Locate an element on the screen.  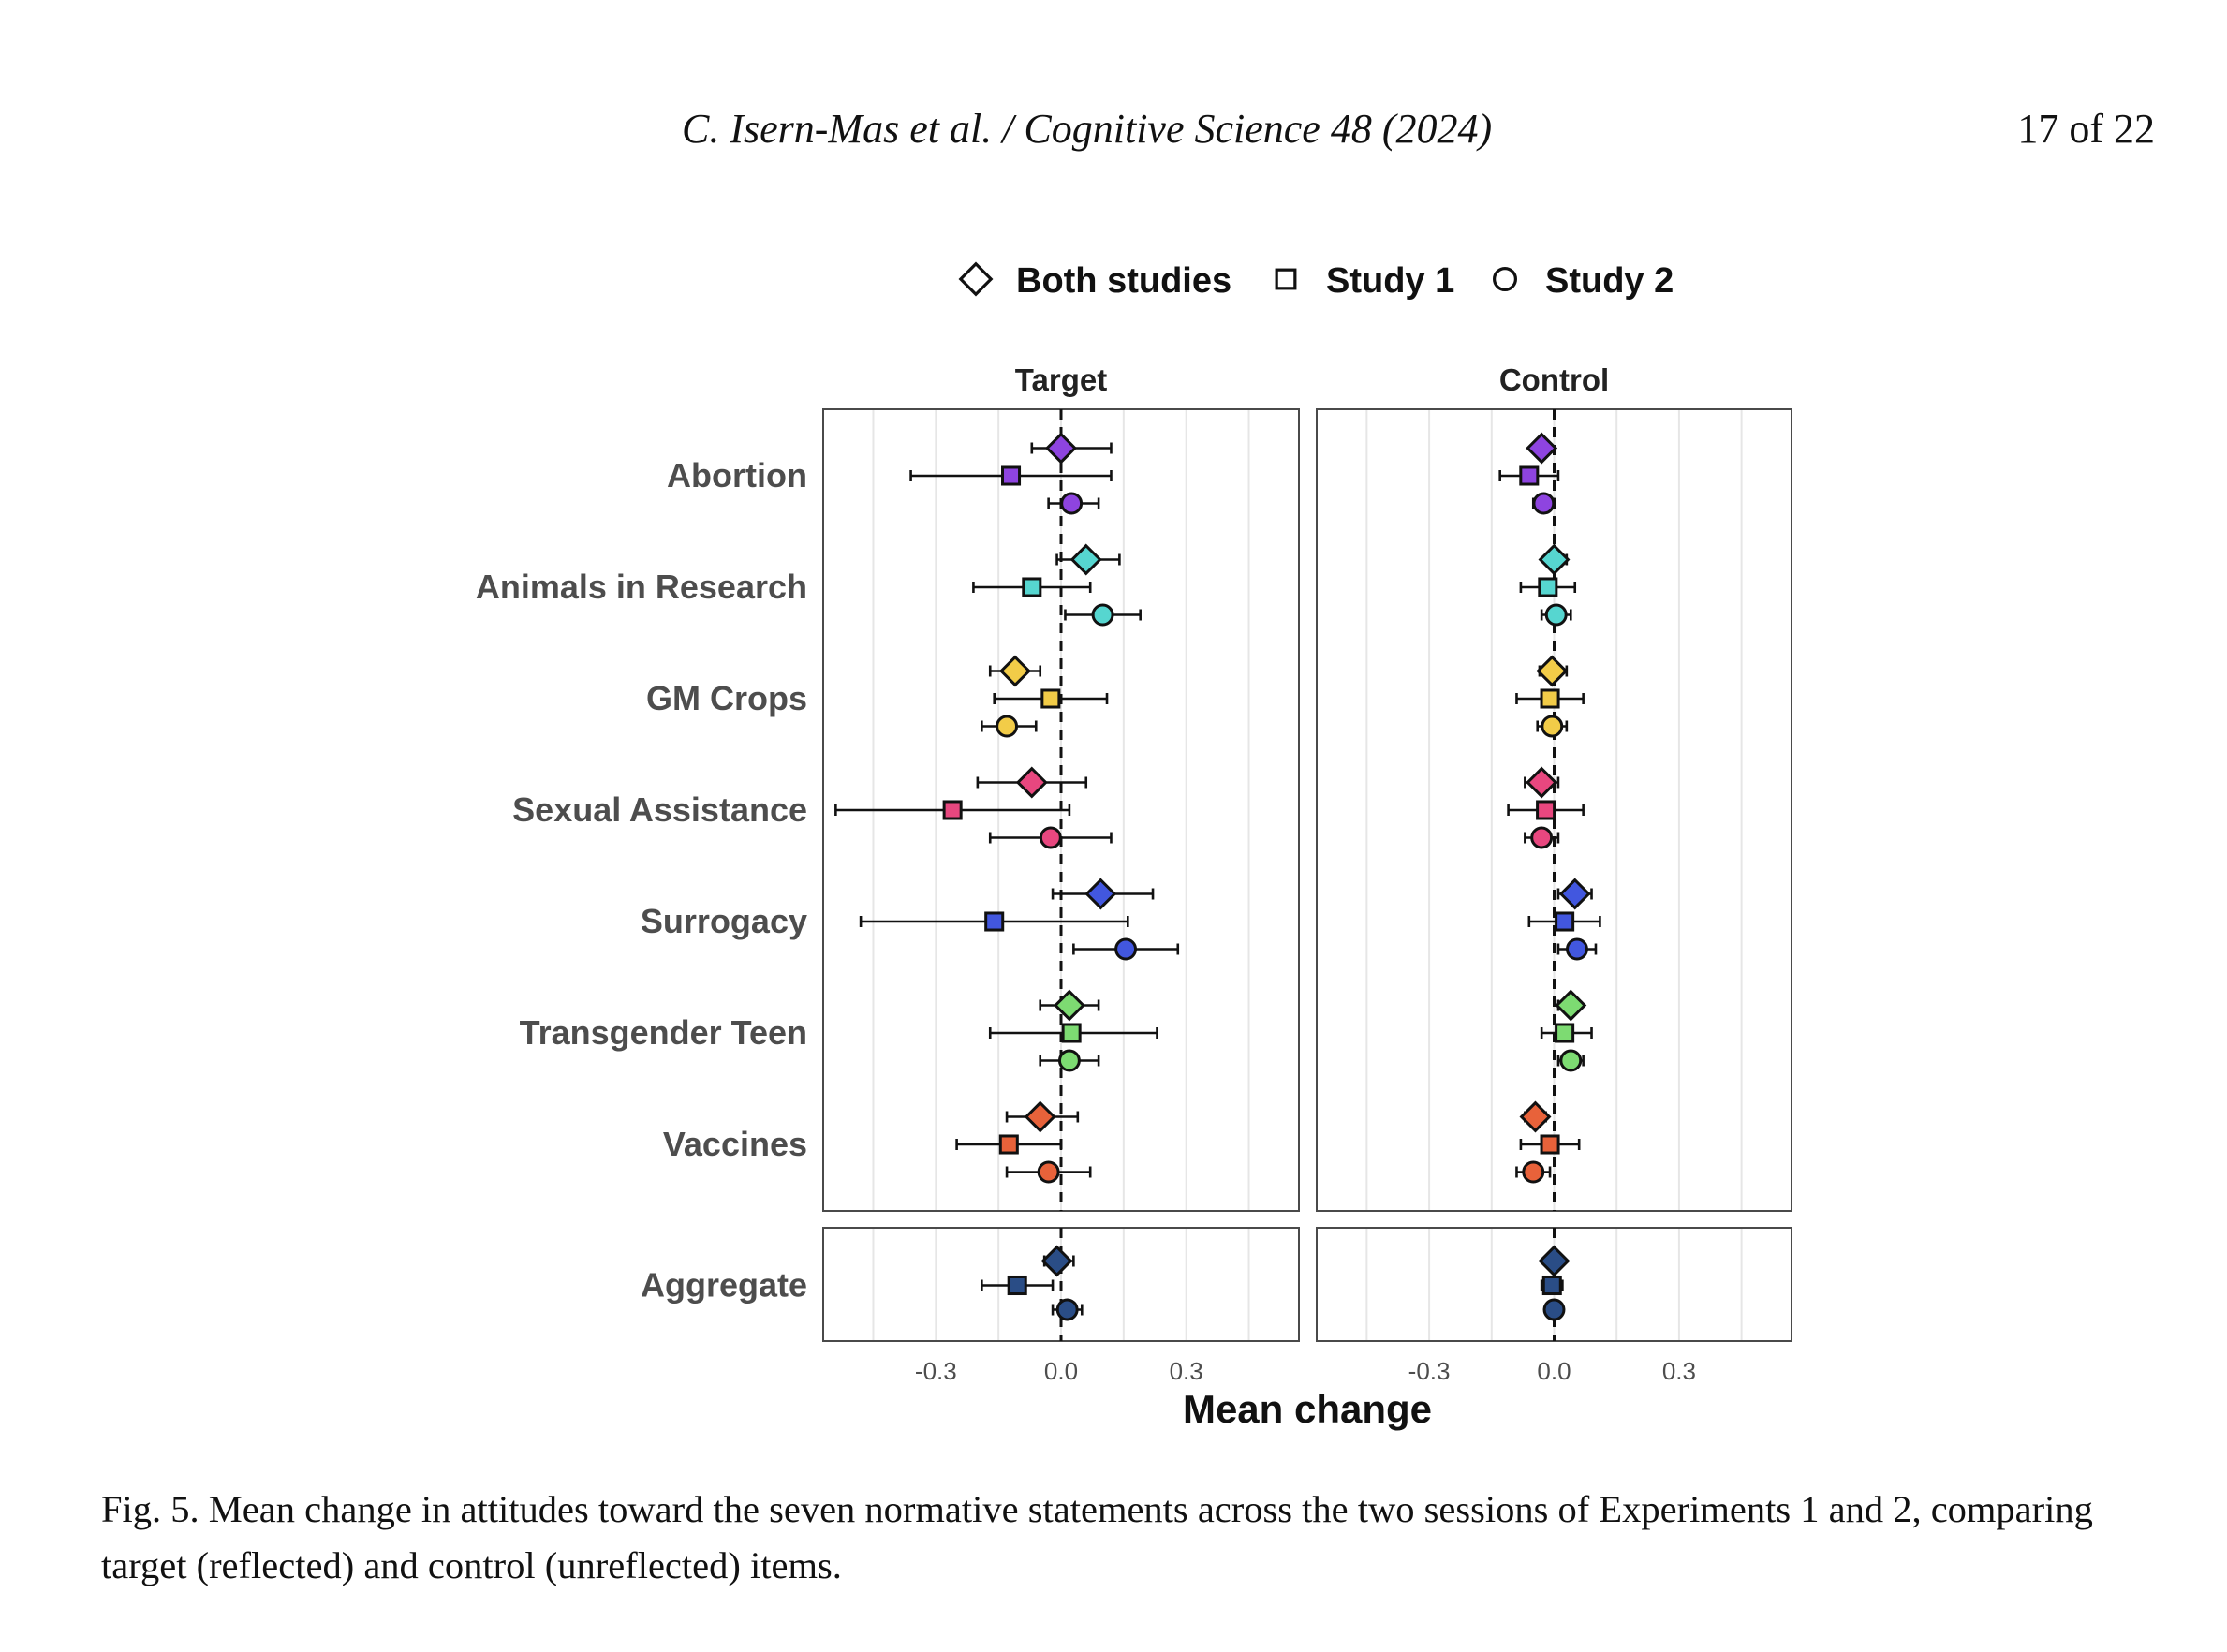
item-3-control is located at coordinates (1546, 808).